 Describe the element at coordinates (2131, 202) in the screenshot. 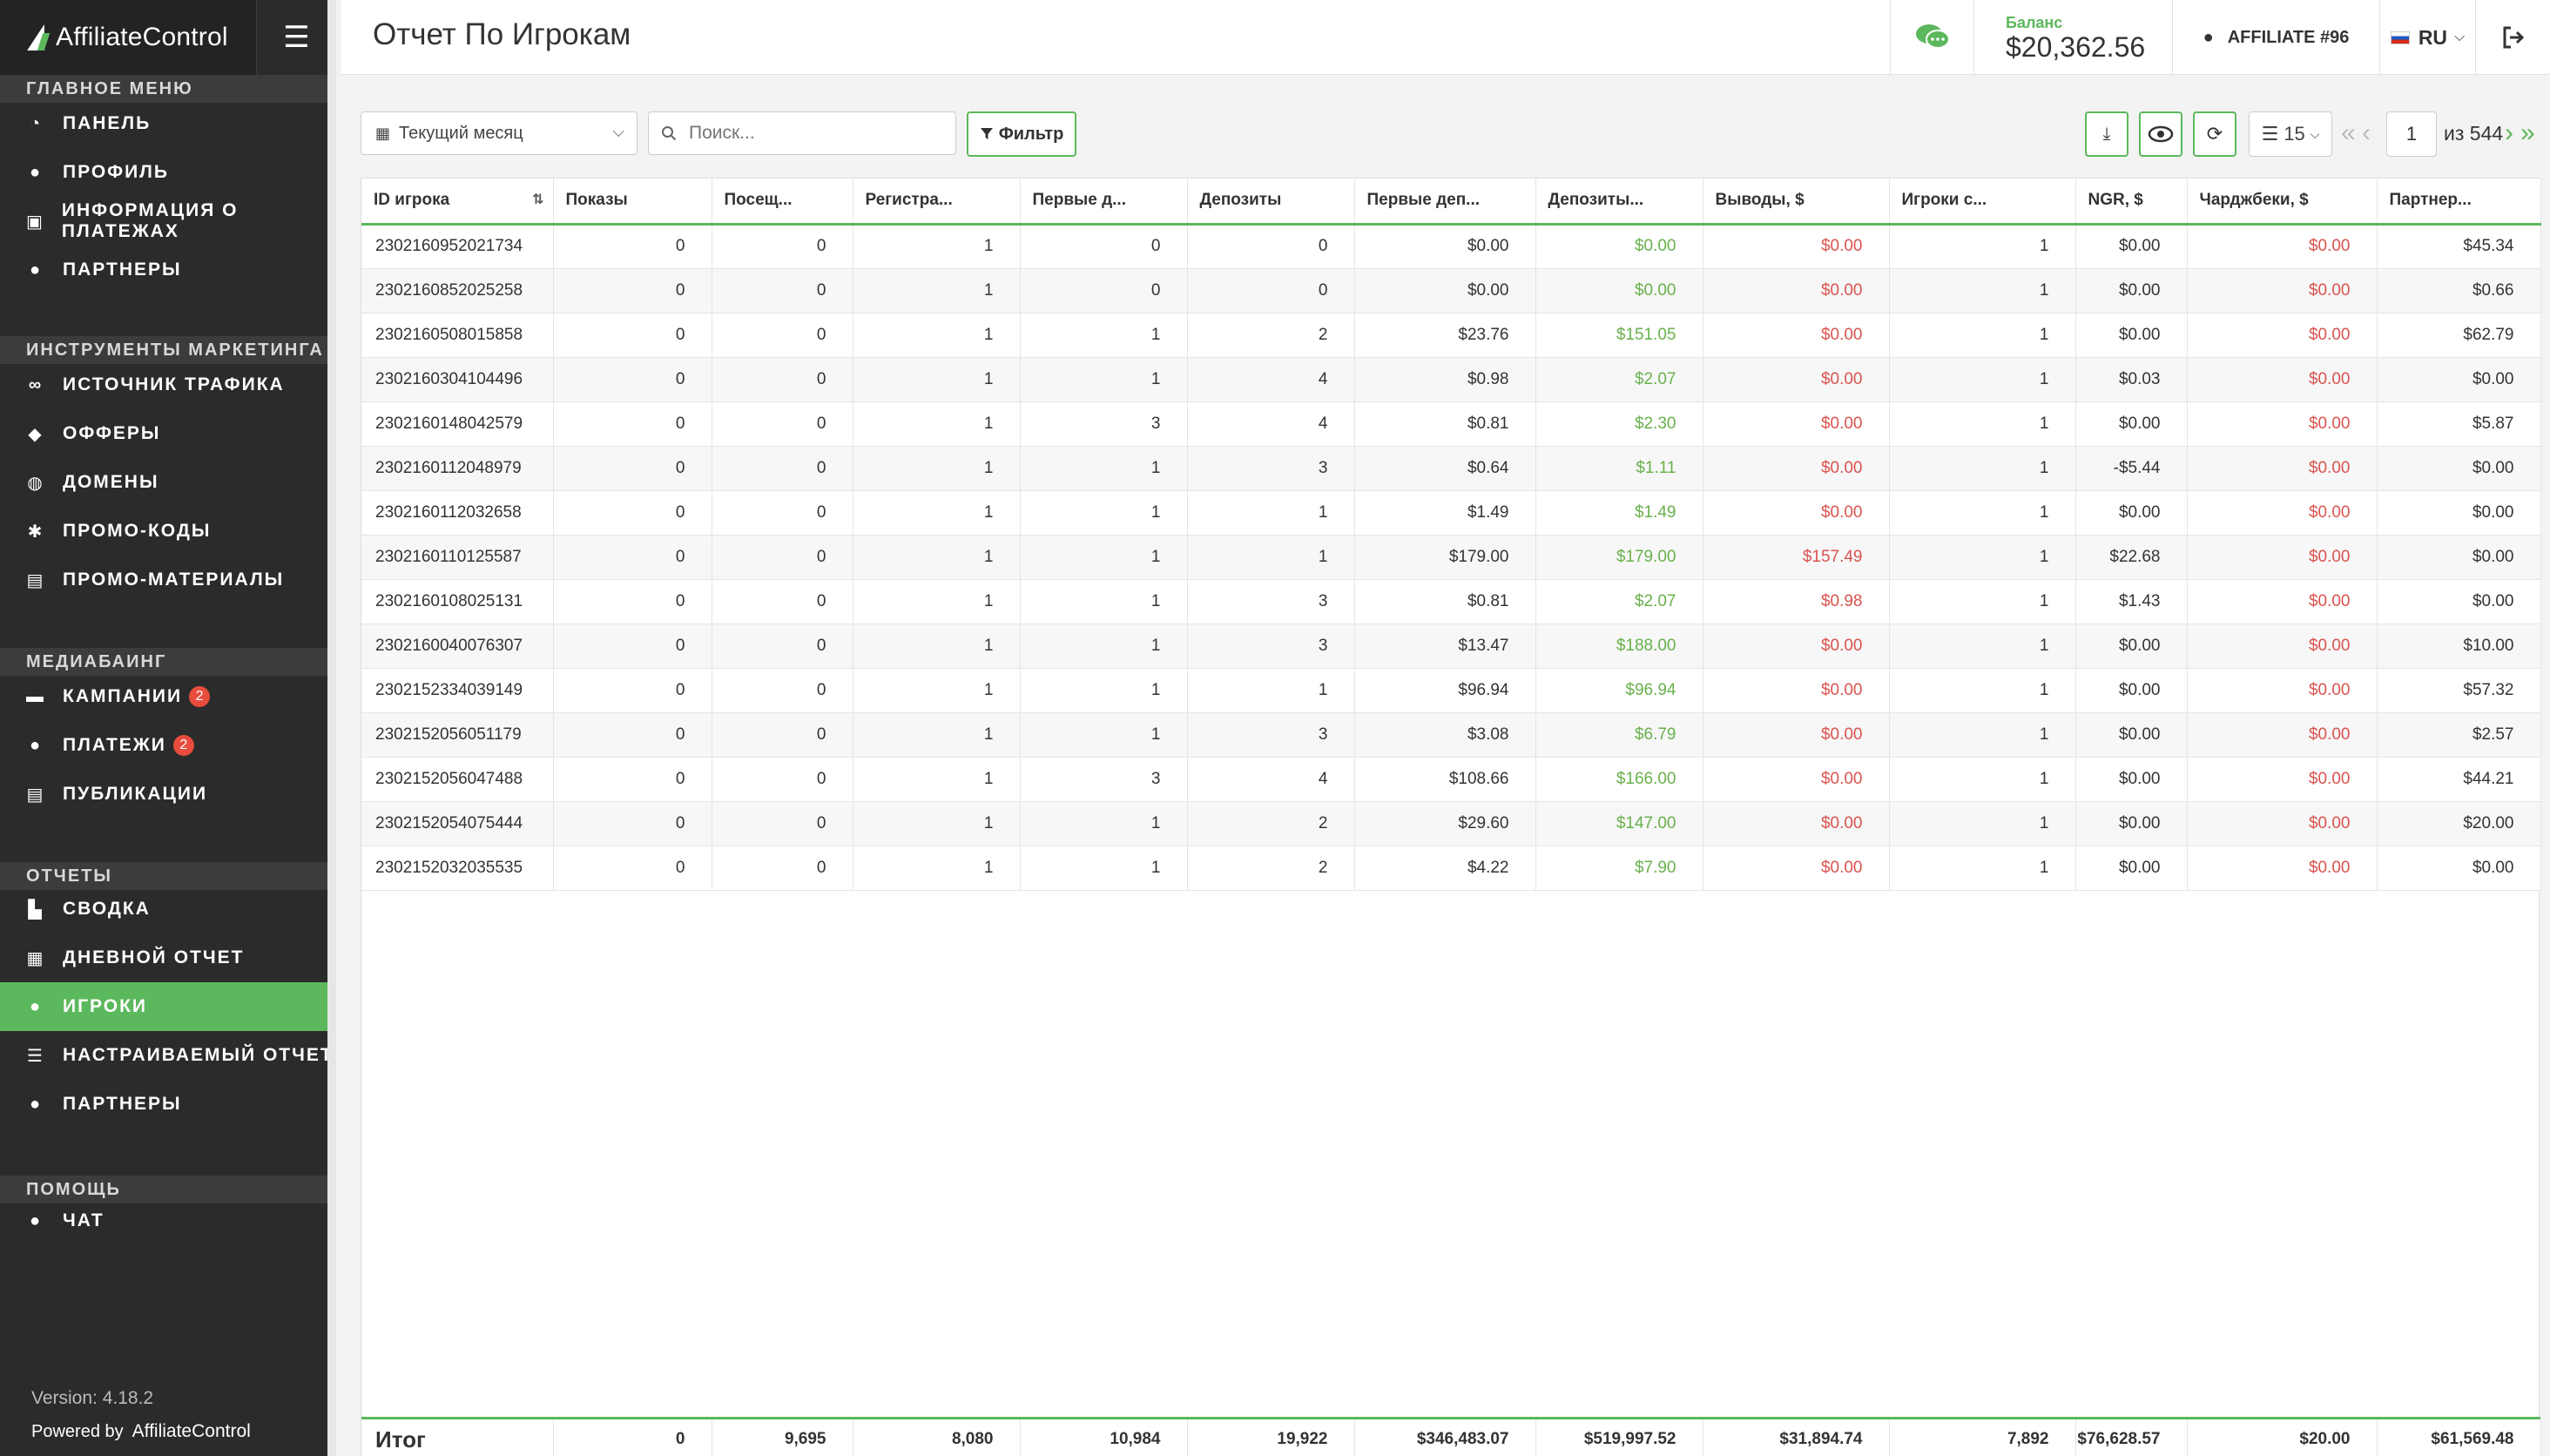

I see `column-header-10: NGR, $` at that location.